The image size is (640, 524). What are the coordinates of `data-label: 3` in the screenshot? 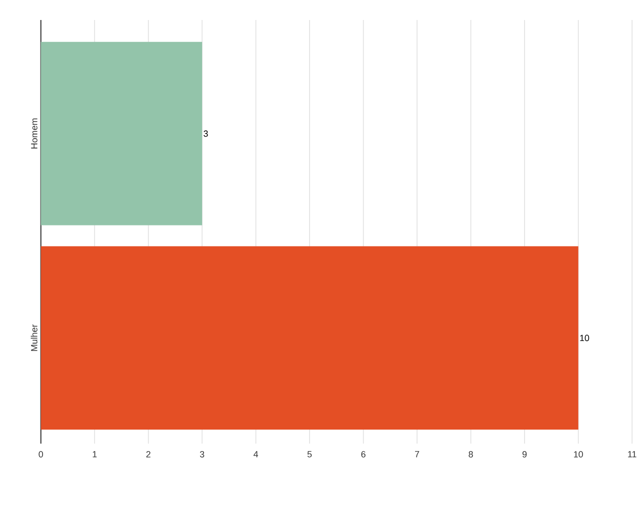 It's located at (206, 133).